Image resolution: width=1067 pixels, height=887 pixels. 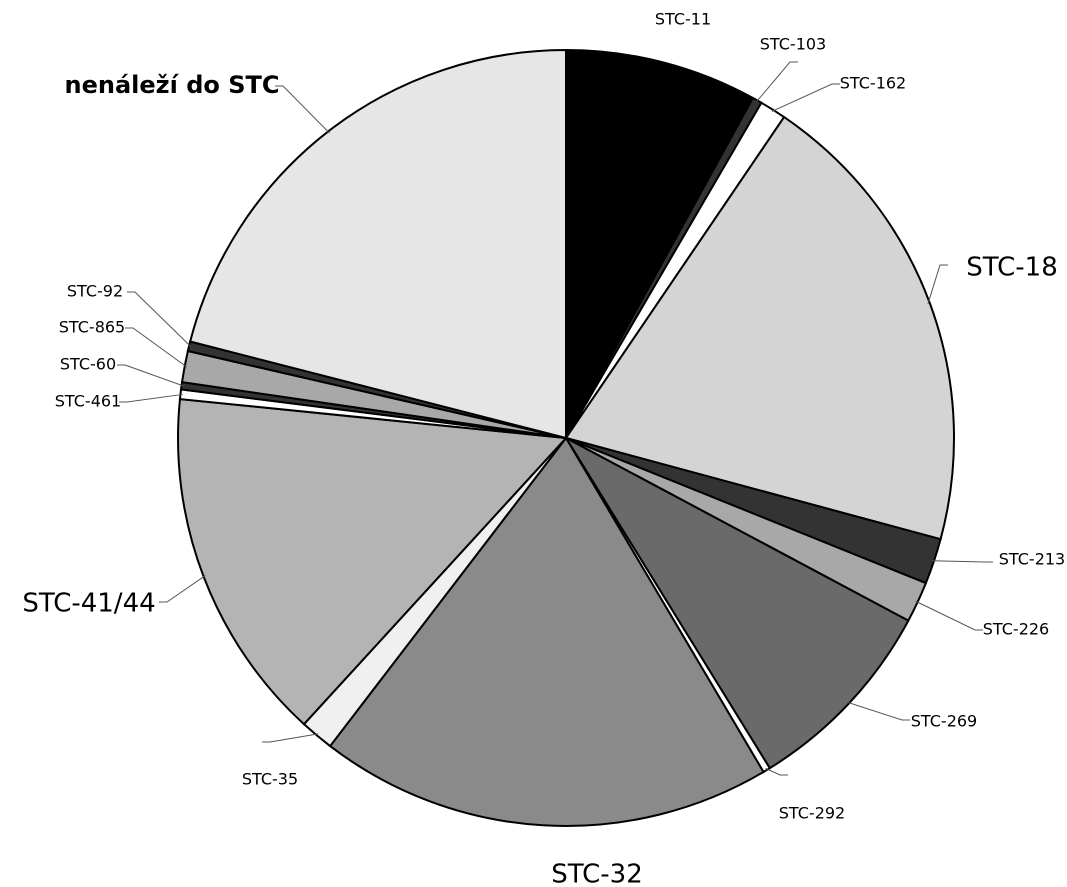 I want to click on slice-label: STC-865, so click(x=92, y=327).